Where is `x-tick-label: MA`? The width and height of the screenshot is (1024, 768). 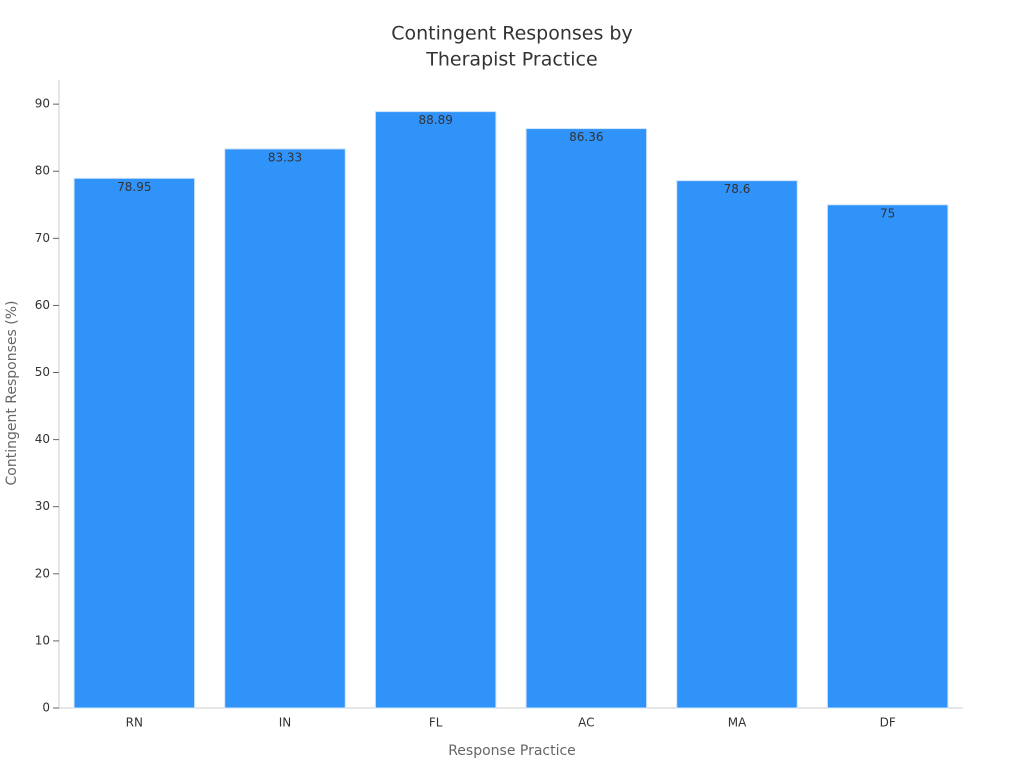
x-tick-label: MA is located at coordinates (737, 723).